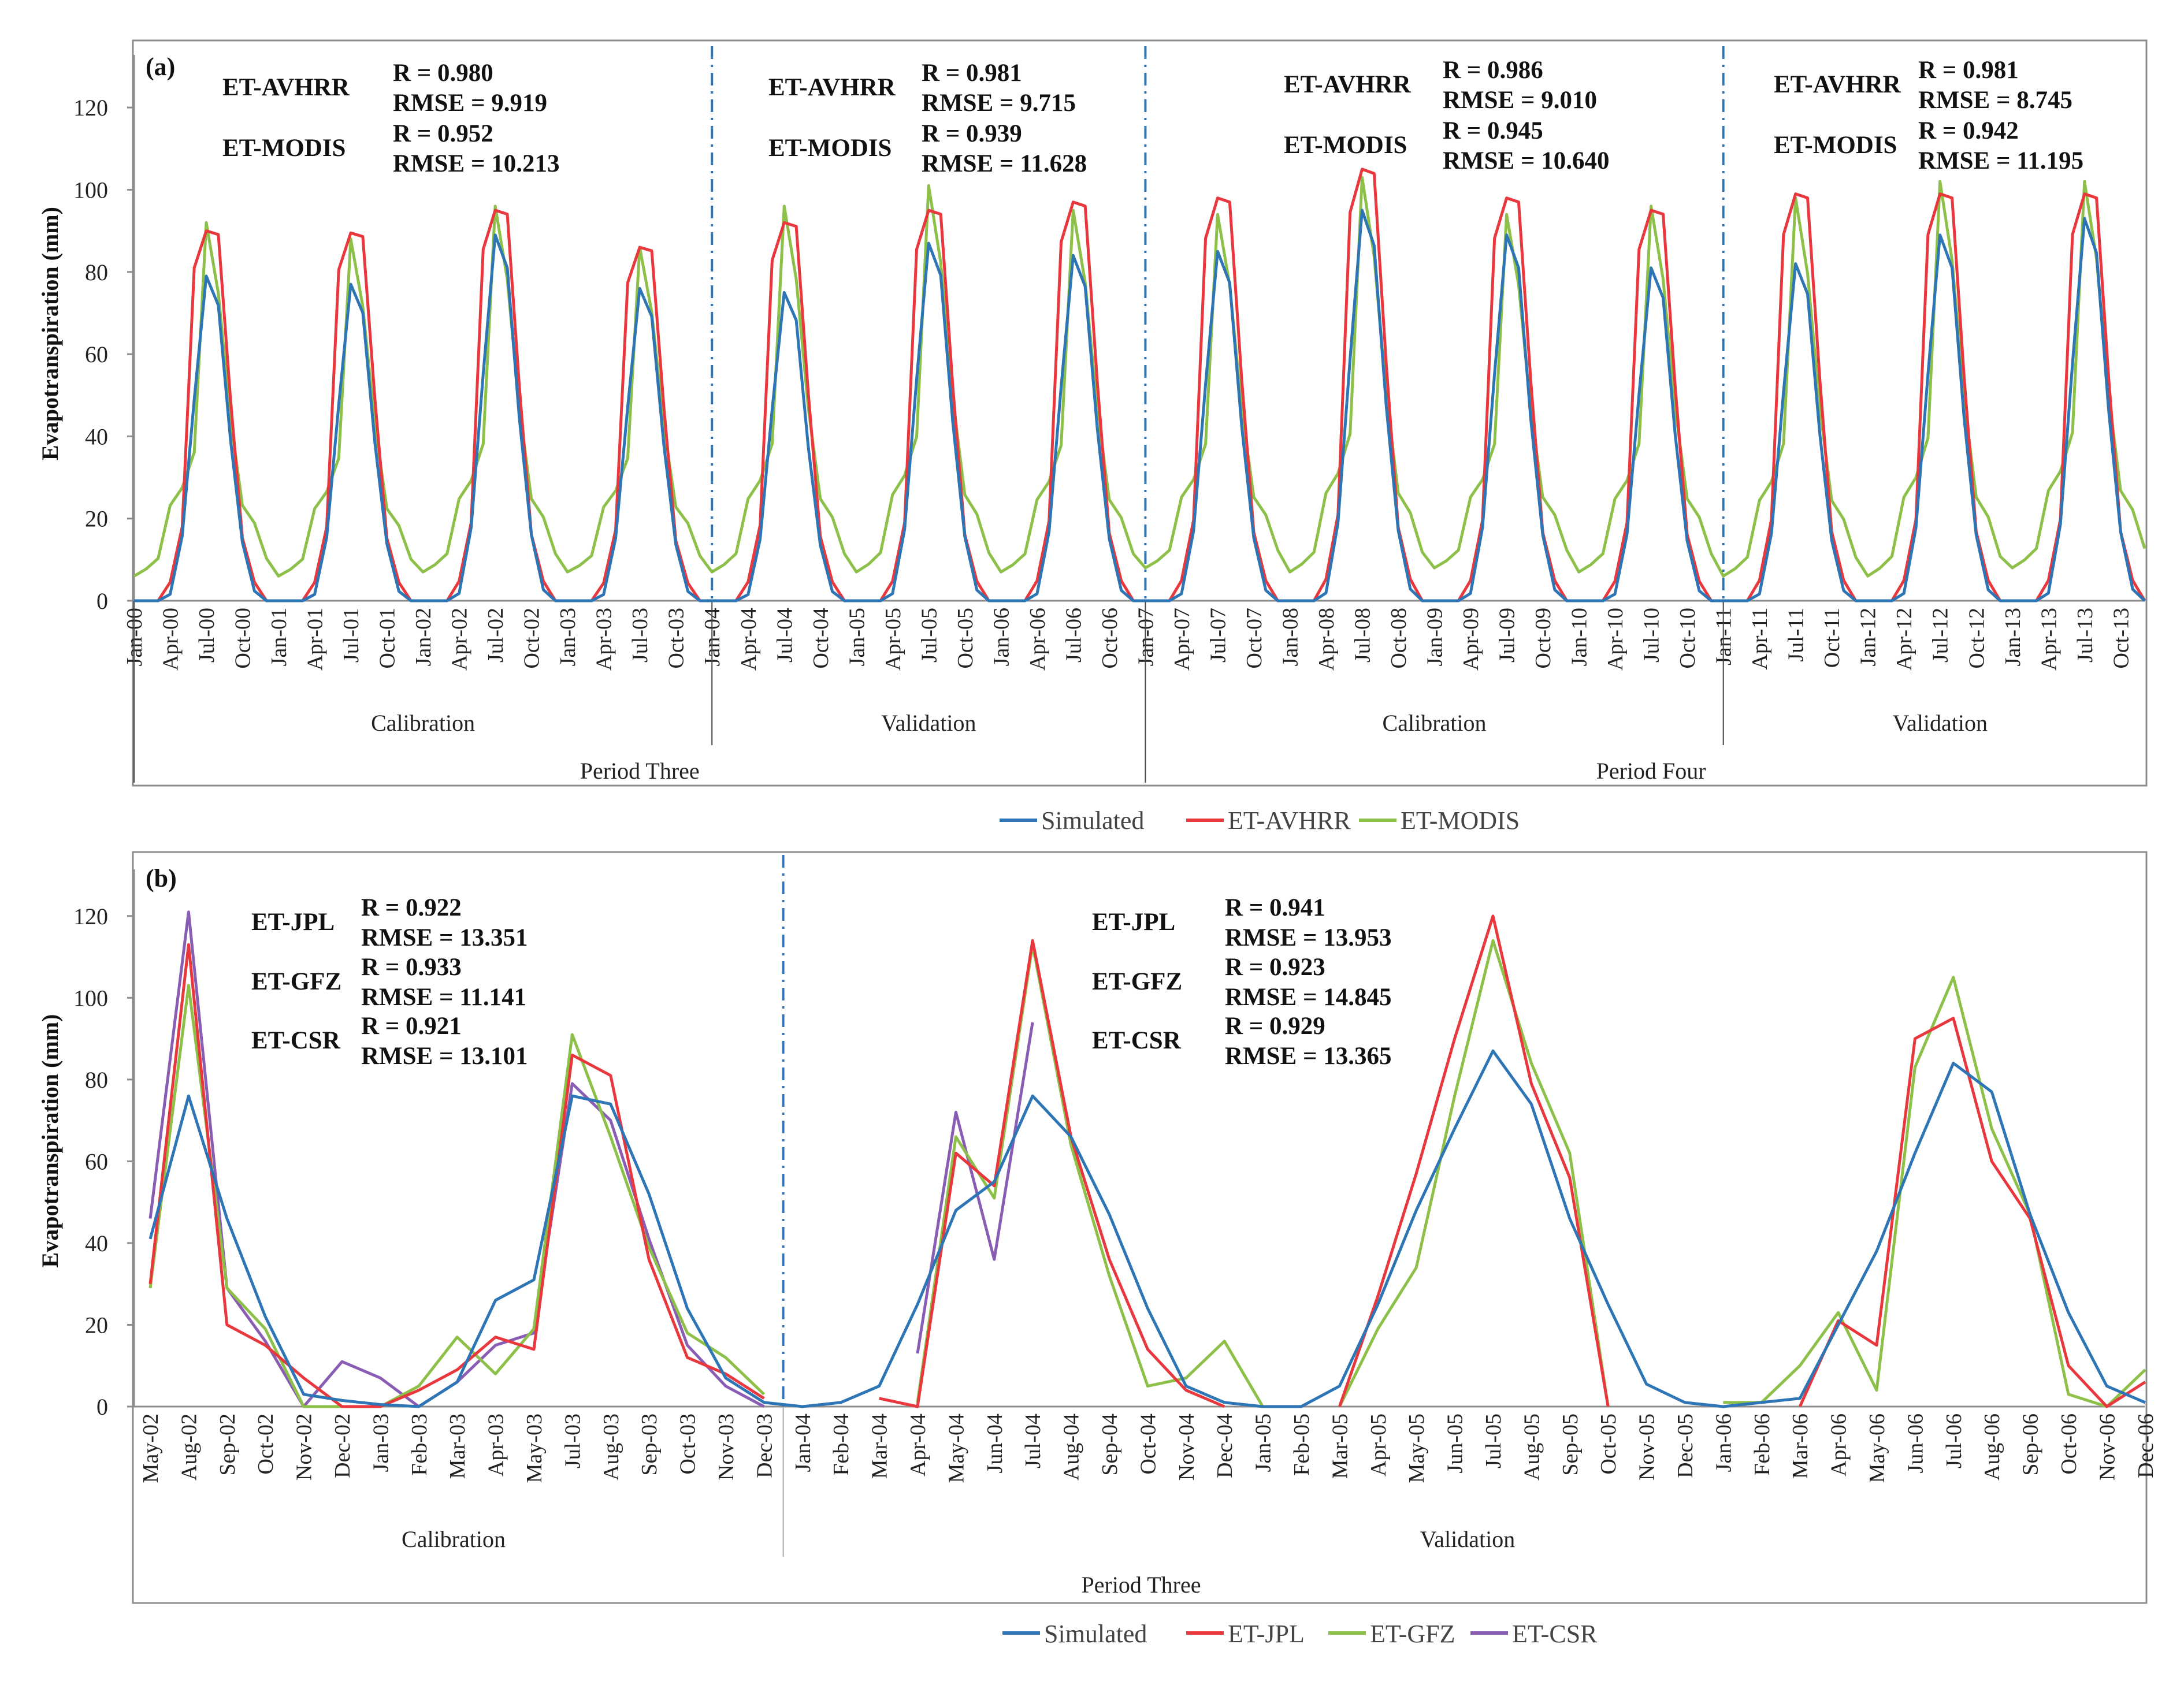  Describe the element at coordinates (2146, 1446) in the screenshot. I see `x-tick-label: Dec-06` at that location.